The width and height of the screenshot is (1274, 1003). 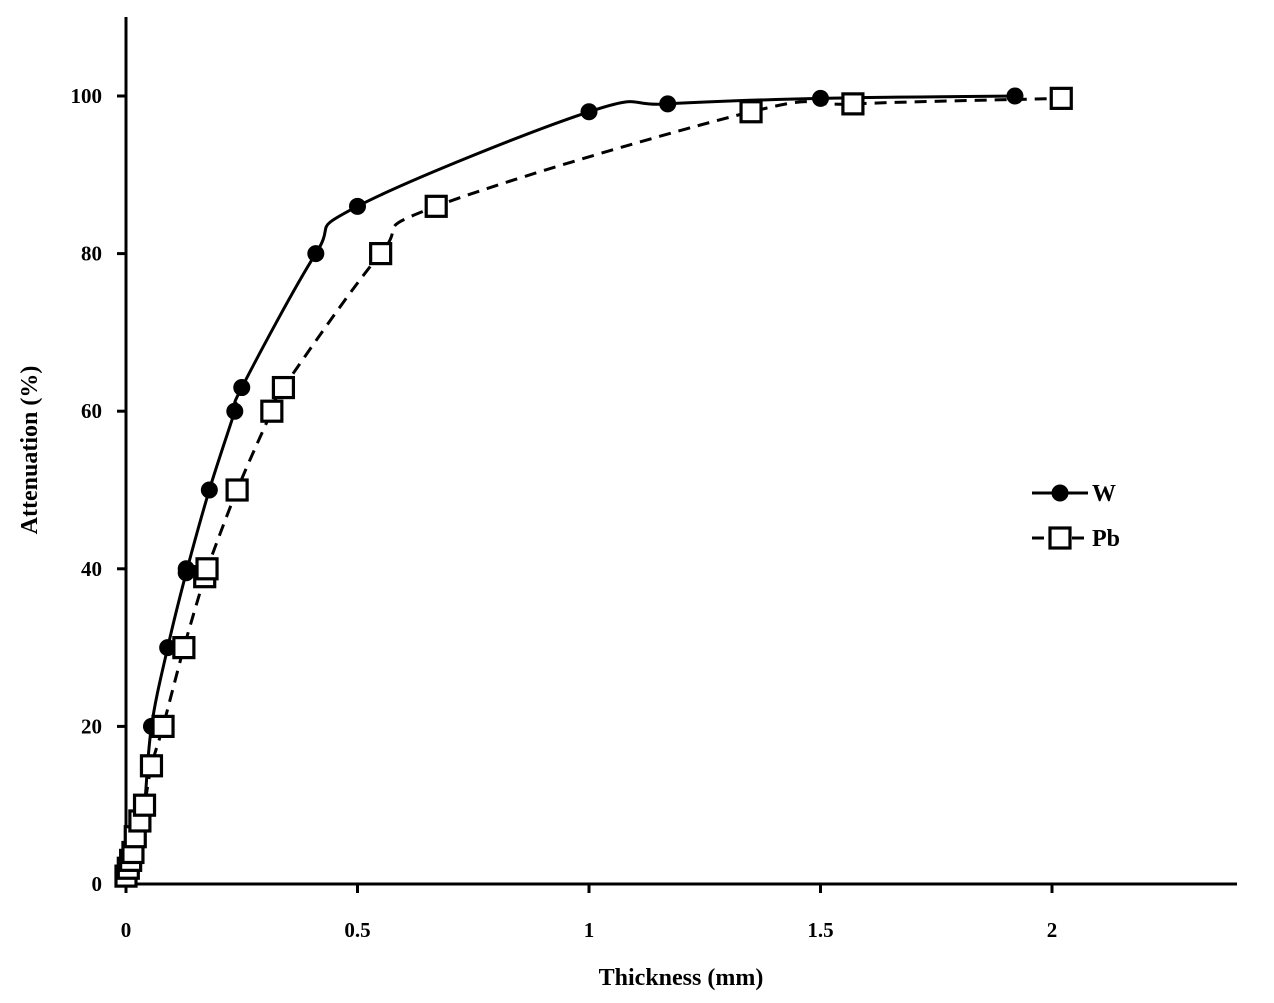 I want to click on x-tick-label: 1, so click(x=589, y=930).